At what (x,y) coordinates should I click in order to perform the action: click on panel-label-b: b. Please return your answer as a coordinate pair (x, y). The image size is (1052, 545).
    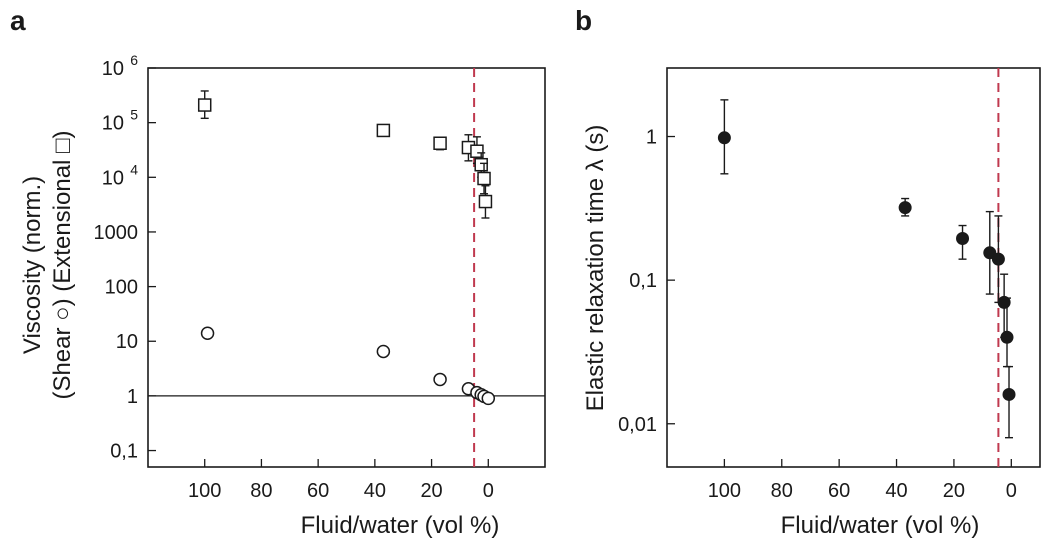
    Looking at the image, I should click on (583, 20).